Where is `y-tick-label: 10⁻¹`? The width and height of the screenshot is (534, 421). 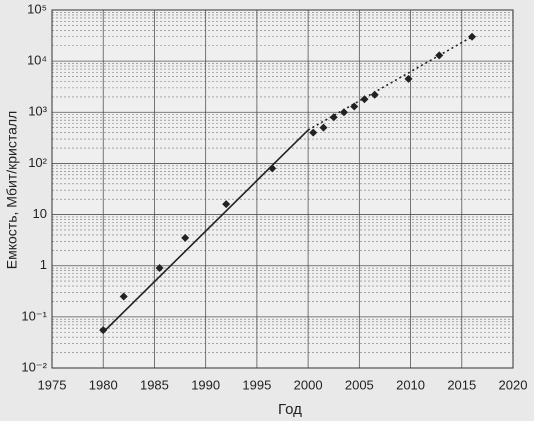
y-tick-label: 10⁻¹ is located at coordinates (34, 315).